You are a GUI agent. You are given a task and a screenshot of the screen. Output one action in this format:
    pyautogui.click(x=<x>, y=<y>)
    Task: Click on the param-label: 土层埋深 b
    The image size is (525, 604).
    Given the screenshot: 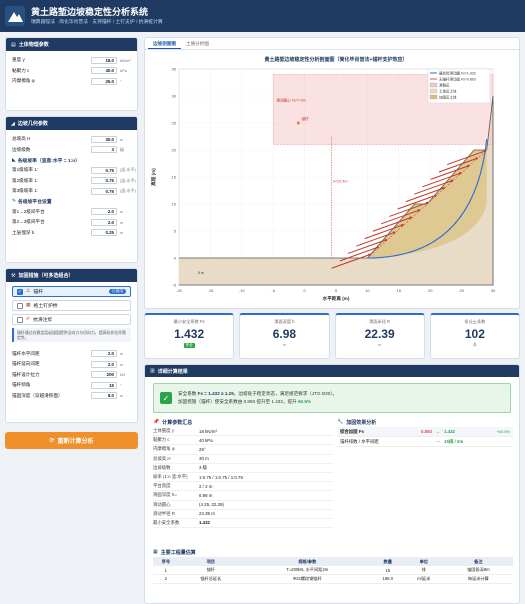 What is the action you would take?
    pyautogui.click(x=23, y=232)
    